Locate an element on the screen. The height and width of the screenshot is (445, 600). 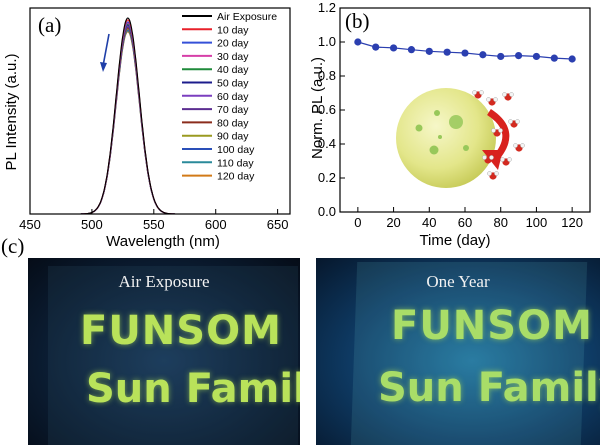
red-curved-arrow-icon is located at coordinates (496, 139).